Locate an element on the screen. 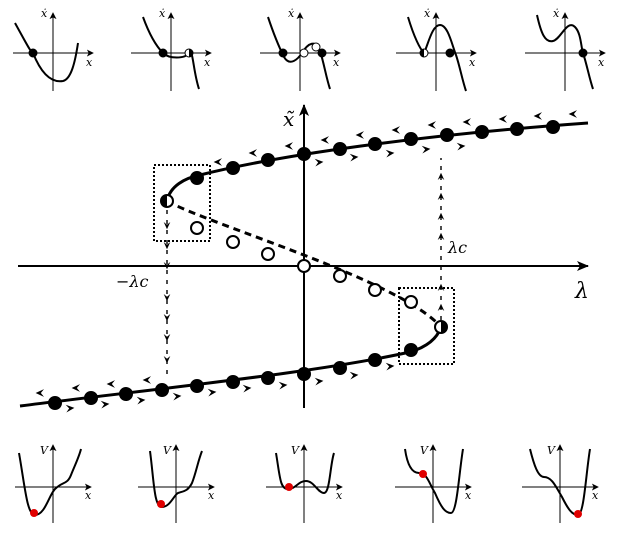 The image size is (625, 534). neg-lambda-c-label: −λc is located at coordinates (132, 281).